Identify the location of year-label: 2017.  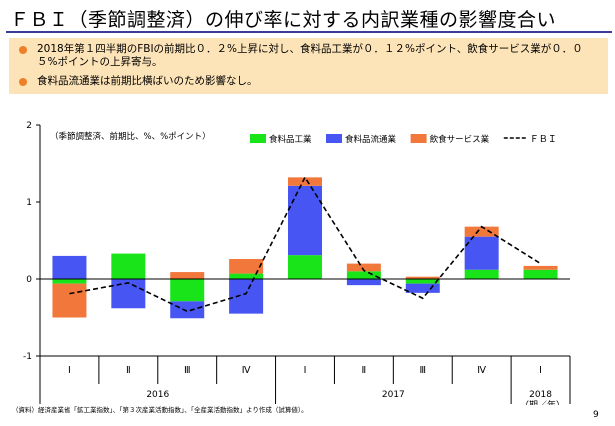
(393, 395).